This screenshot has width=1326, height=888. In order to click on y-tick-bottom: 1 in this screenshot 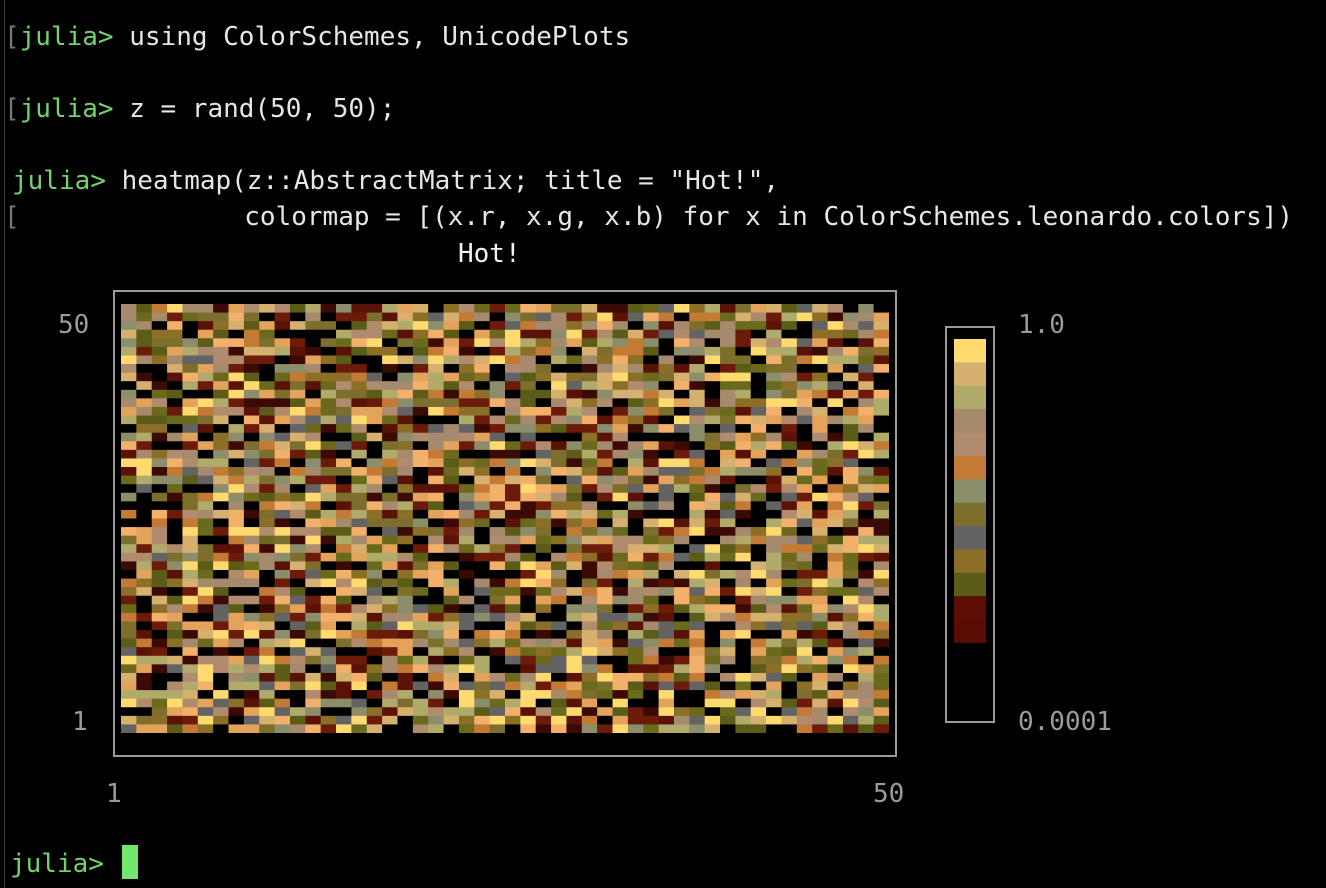, I will do `click(80, 722)`.